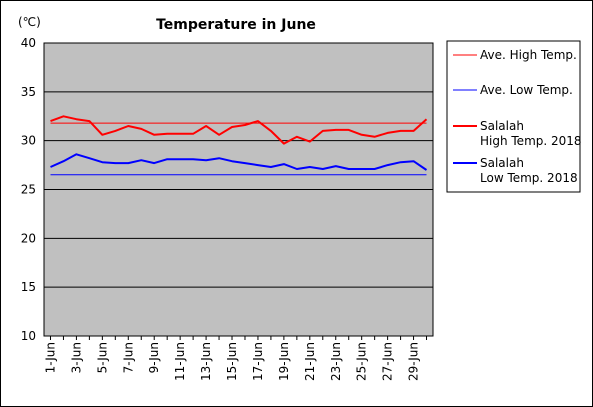 This screenshot has width=593, height=407. What do you see at coordinates (502, 126) in the screenshot?
I see `legend-label-2: Salalah` at bounding box center [502, 126].